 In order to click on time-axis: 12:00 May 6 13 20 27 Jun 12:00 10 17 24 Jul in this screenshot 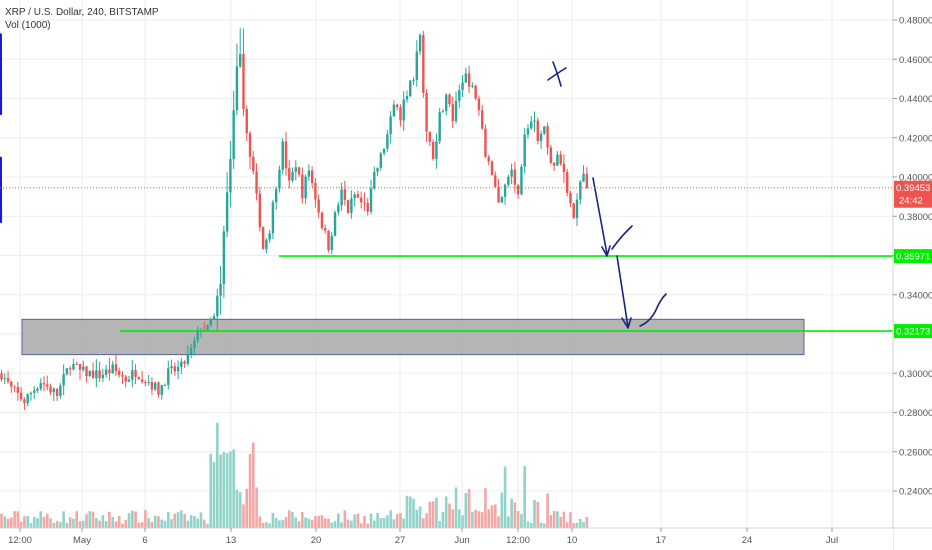, I will do `click(466, 538)`.